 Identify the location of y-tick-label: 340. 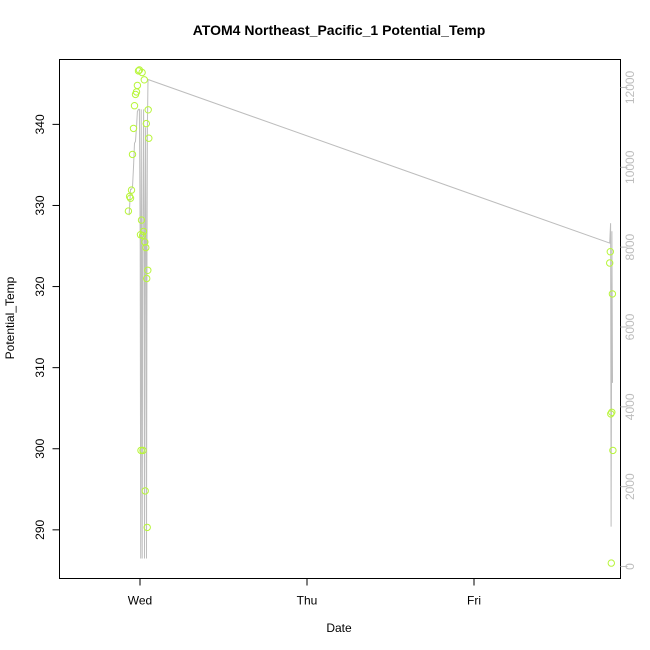
(40, 124).